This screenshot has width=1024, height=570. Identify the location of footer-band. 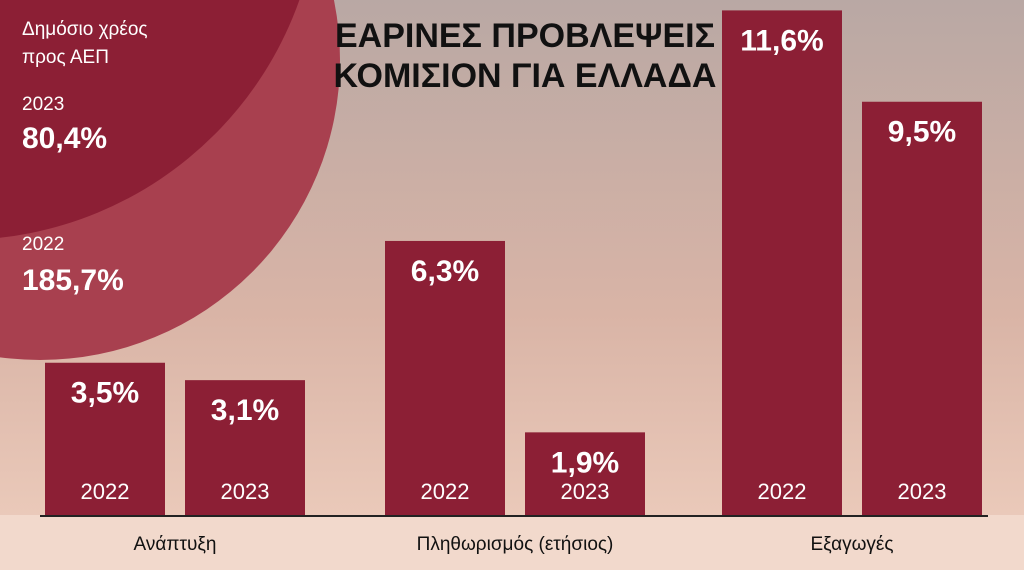
(512, 542).